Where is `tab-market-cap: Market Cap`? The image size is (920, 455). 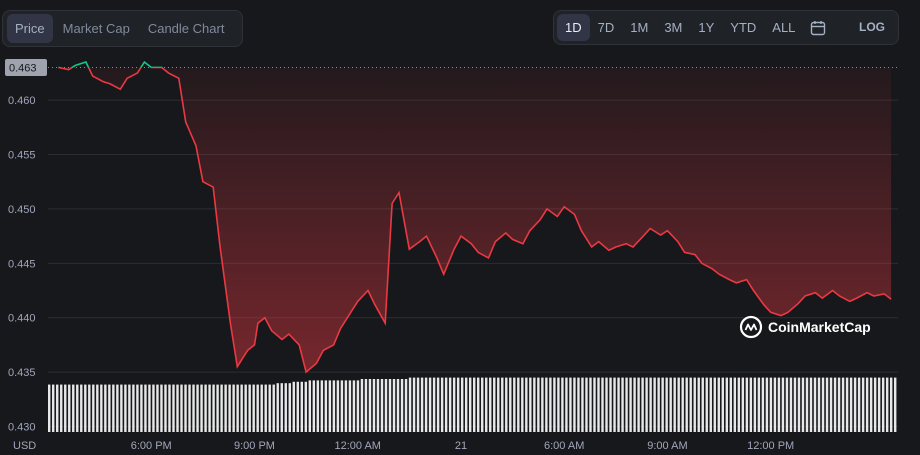 tab-market-cap: Market Cap is located at coordinates (96, 28).